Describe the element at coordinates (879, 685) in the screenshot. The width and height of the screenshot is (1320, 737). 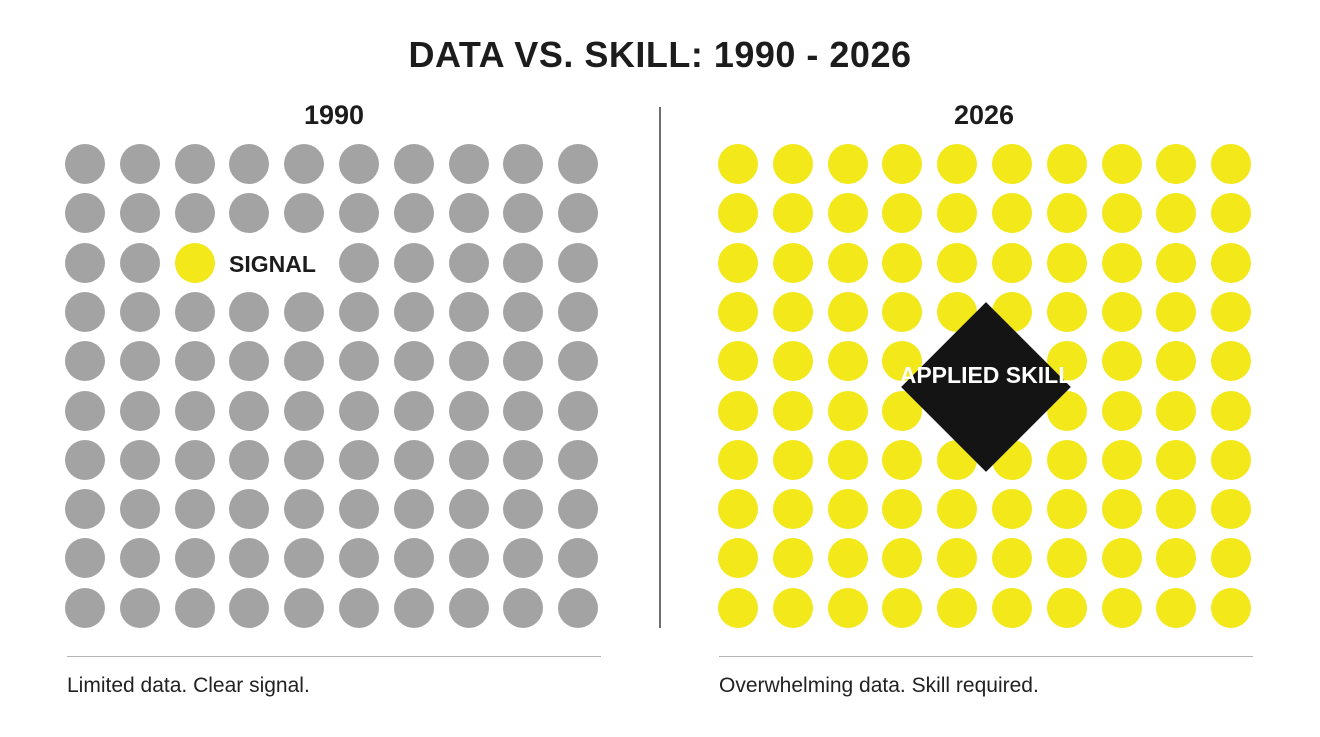
I see `caption-2026: Overwhelming data. Skill required.` at that location.